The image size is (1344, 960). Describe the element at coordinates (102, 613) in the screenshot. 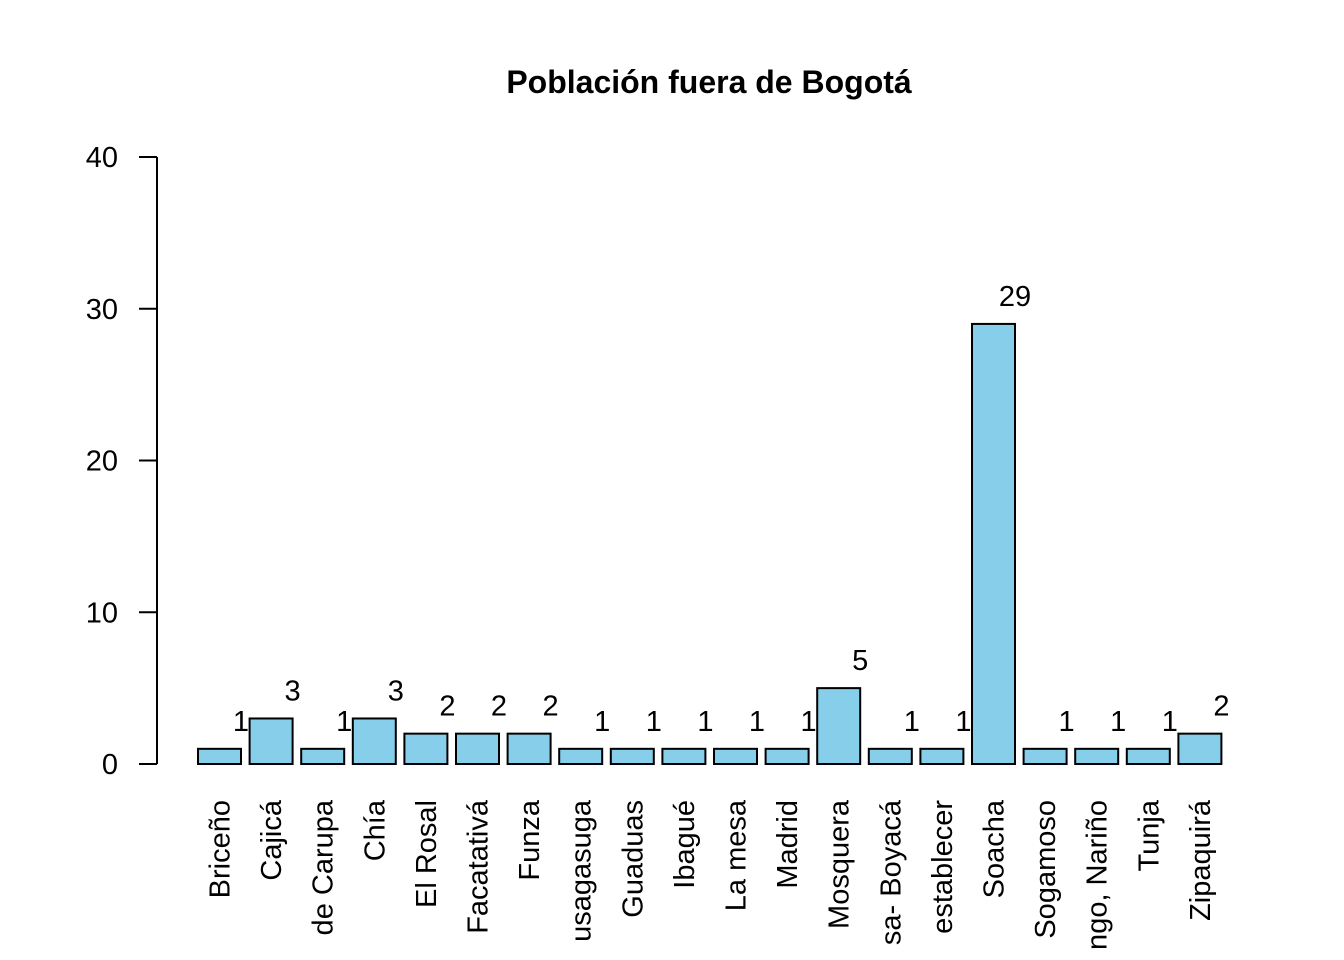

I see `y-tick-label: 10` at that location.